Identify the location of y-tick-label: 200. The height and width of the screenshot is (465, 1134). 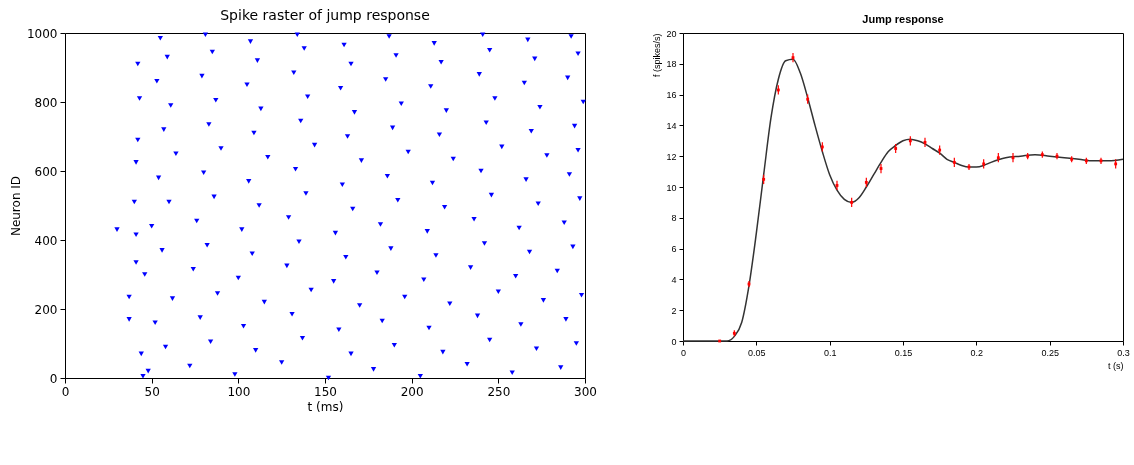
(46, 309).